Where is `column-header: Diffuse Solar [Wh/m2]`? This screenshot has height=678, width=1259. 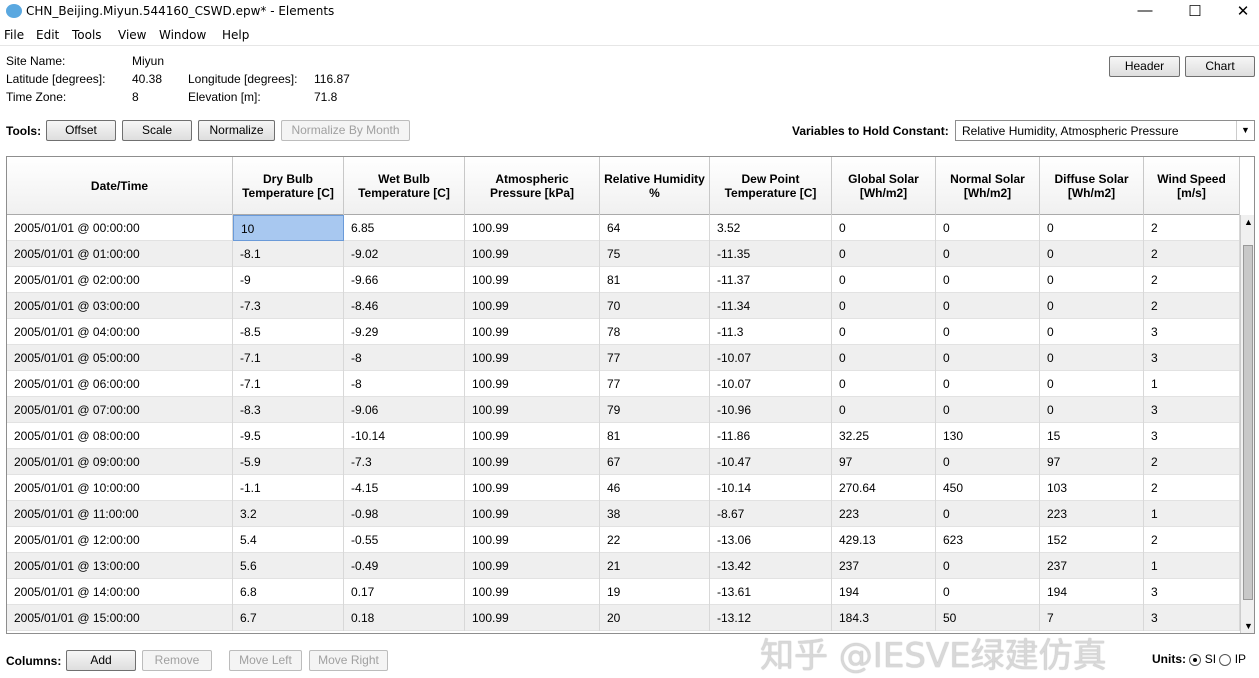
column-header: Diffuse Solar [Wh/m2] is located at coordinates (1092, 186).